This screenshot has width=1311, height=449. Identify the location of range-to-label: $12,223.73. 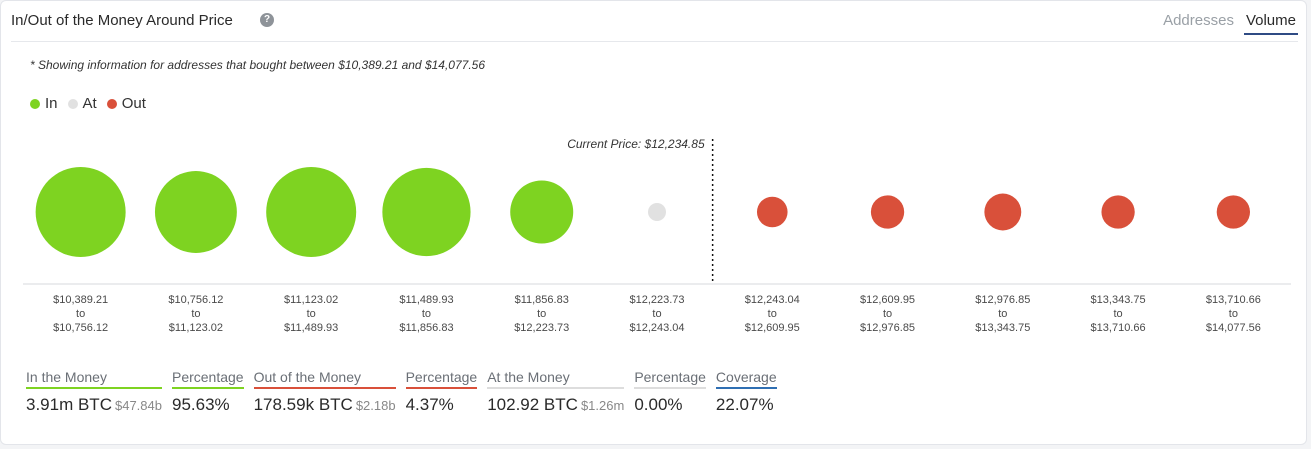
(541, 328).